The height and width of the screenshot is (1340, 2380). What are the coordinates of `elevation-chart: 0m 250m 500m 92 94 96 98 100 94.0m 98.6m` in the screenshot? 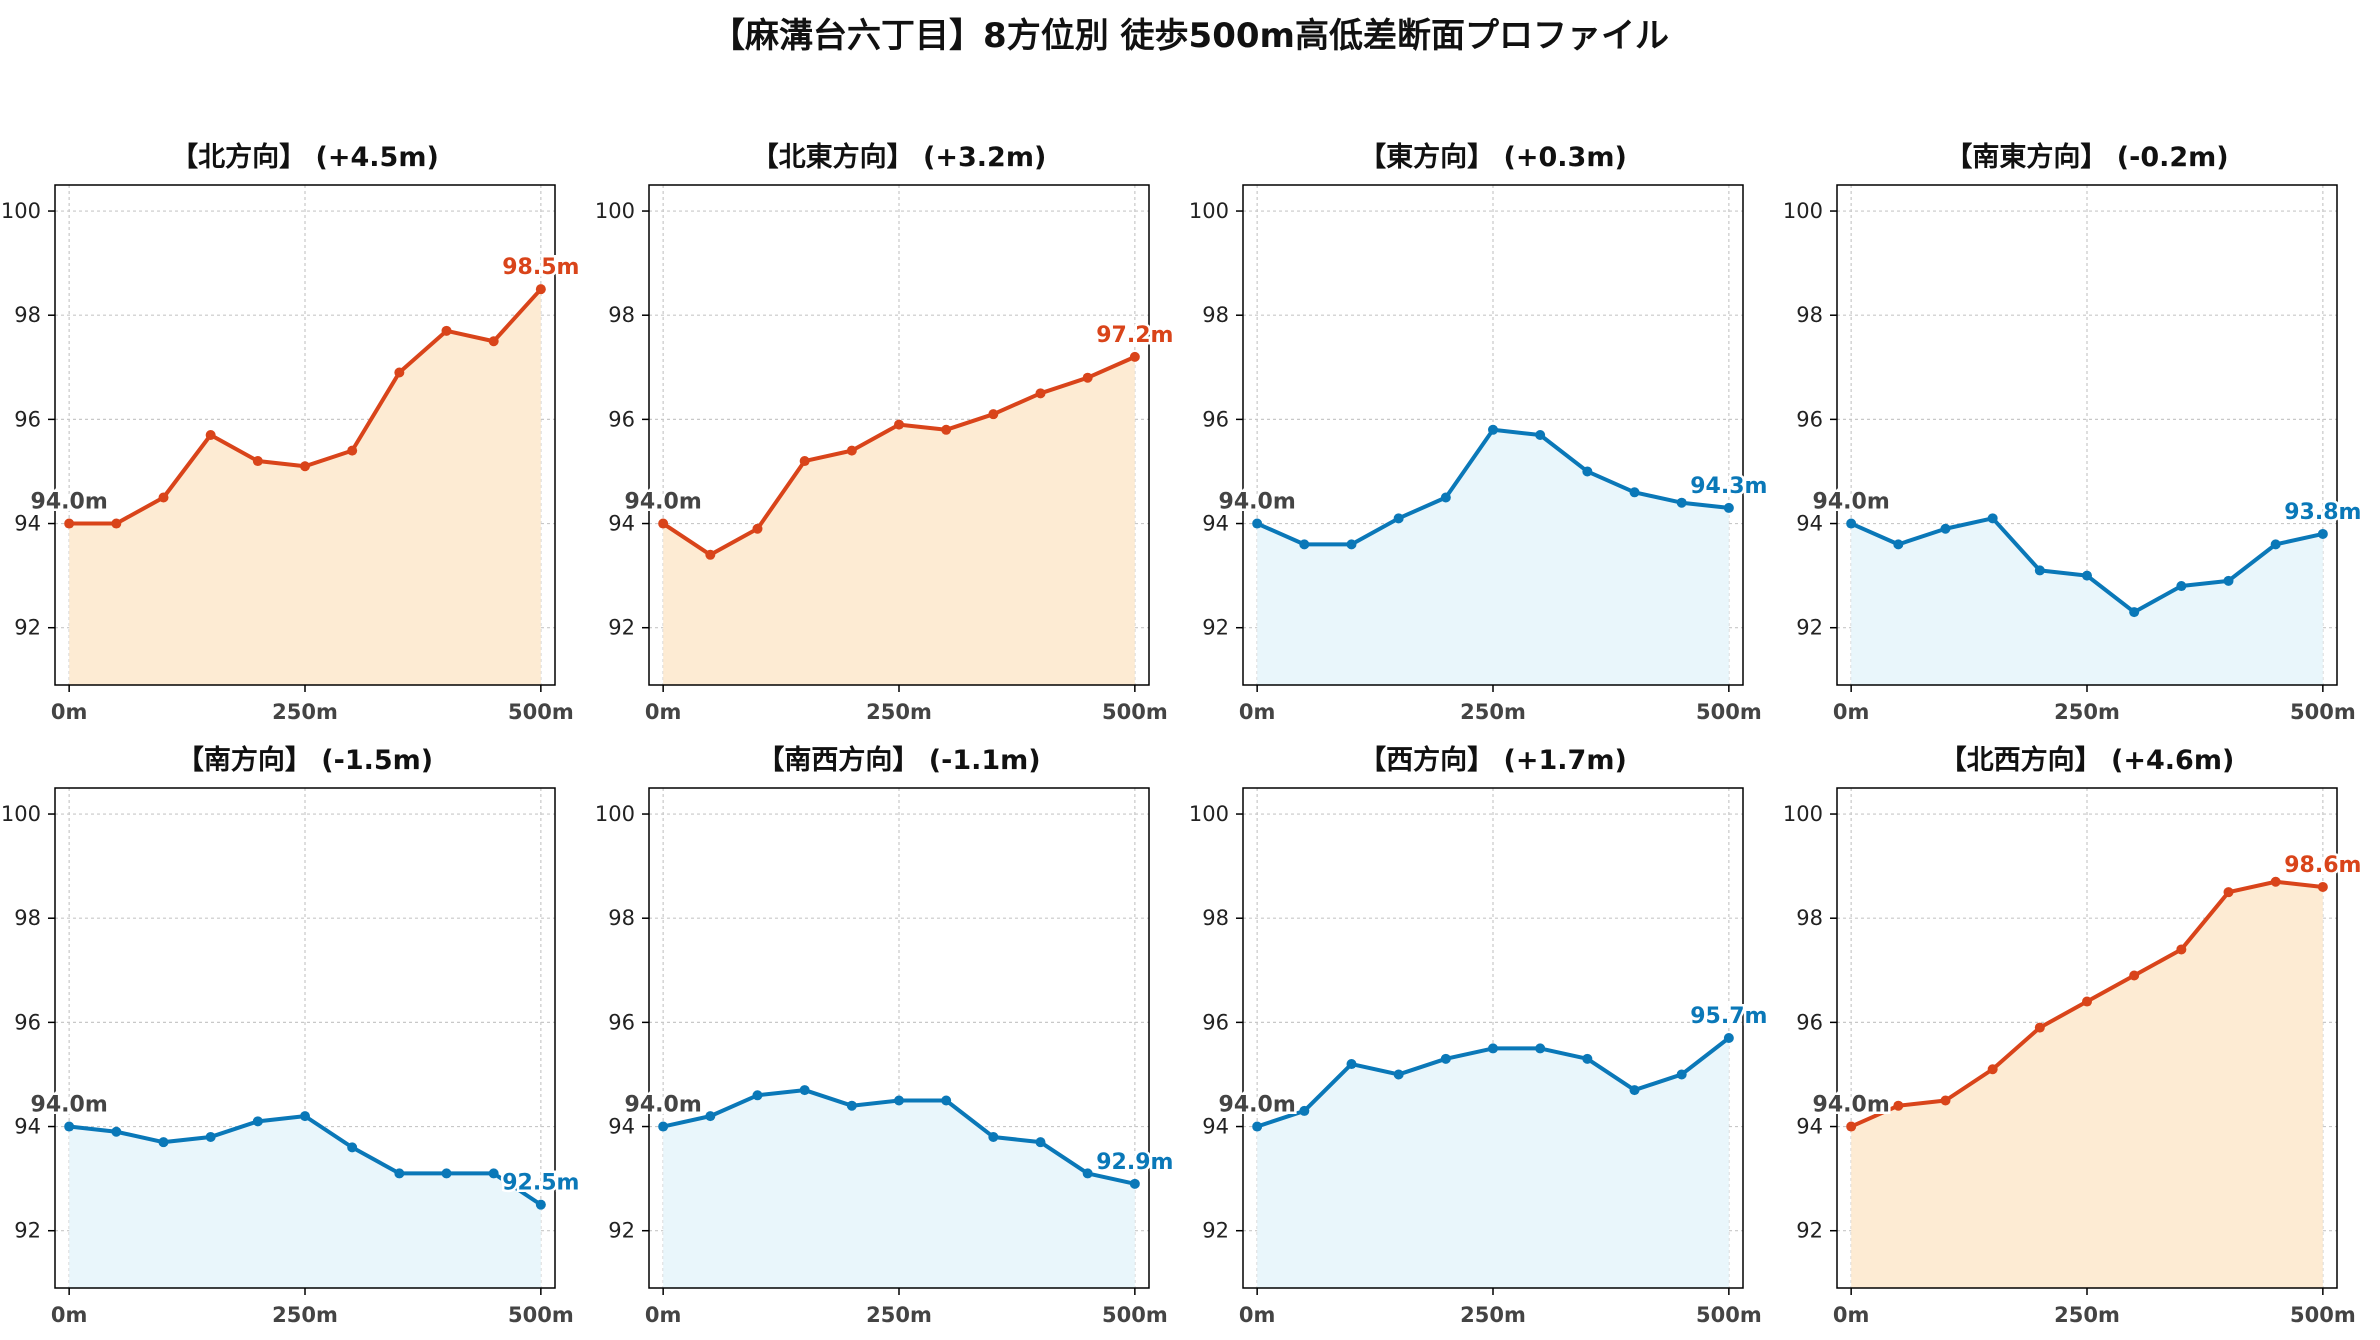 It's located at (2073, 1057).